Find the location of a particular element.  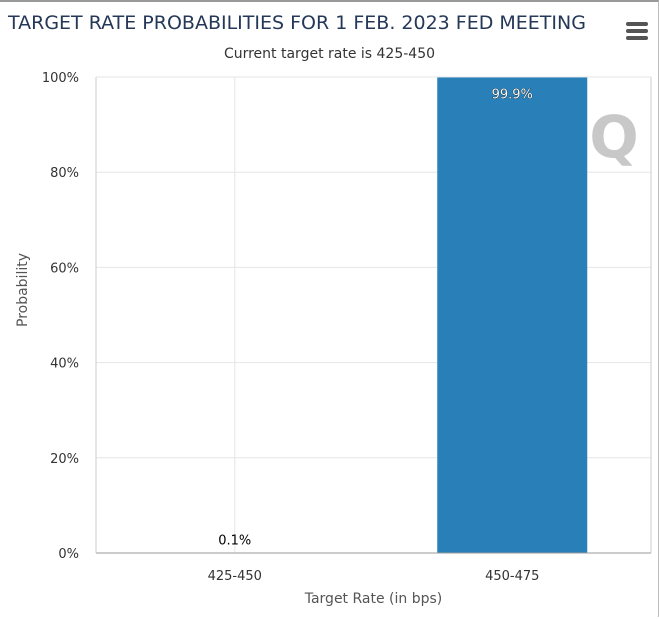

y-axis-title: Probability is located at coordinates (23, 290).